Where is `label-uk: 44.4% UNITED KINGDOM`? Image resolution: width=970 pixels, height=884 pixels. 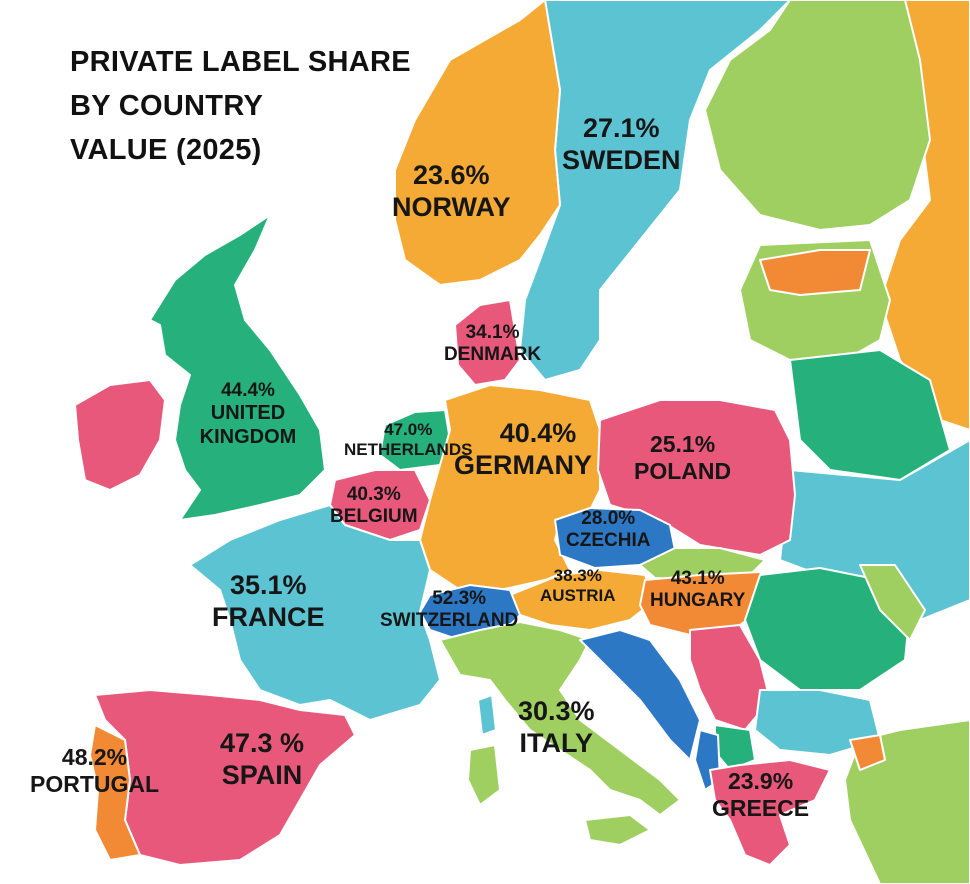
label-uk: 44.4% UNITED KINGDOM is located at coordinates (248, 415).